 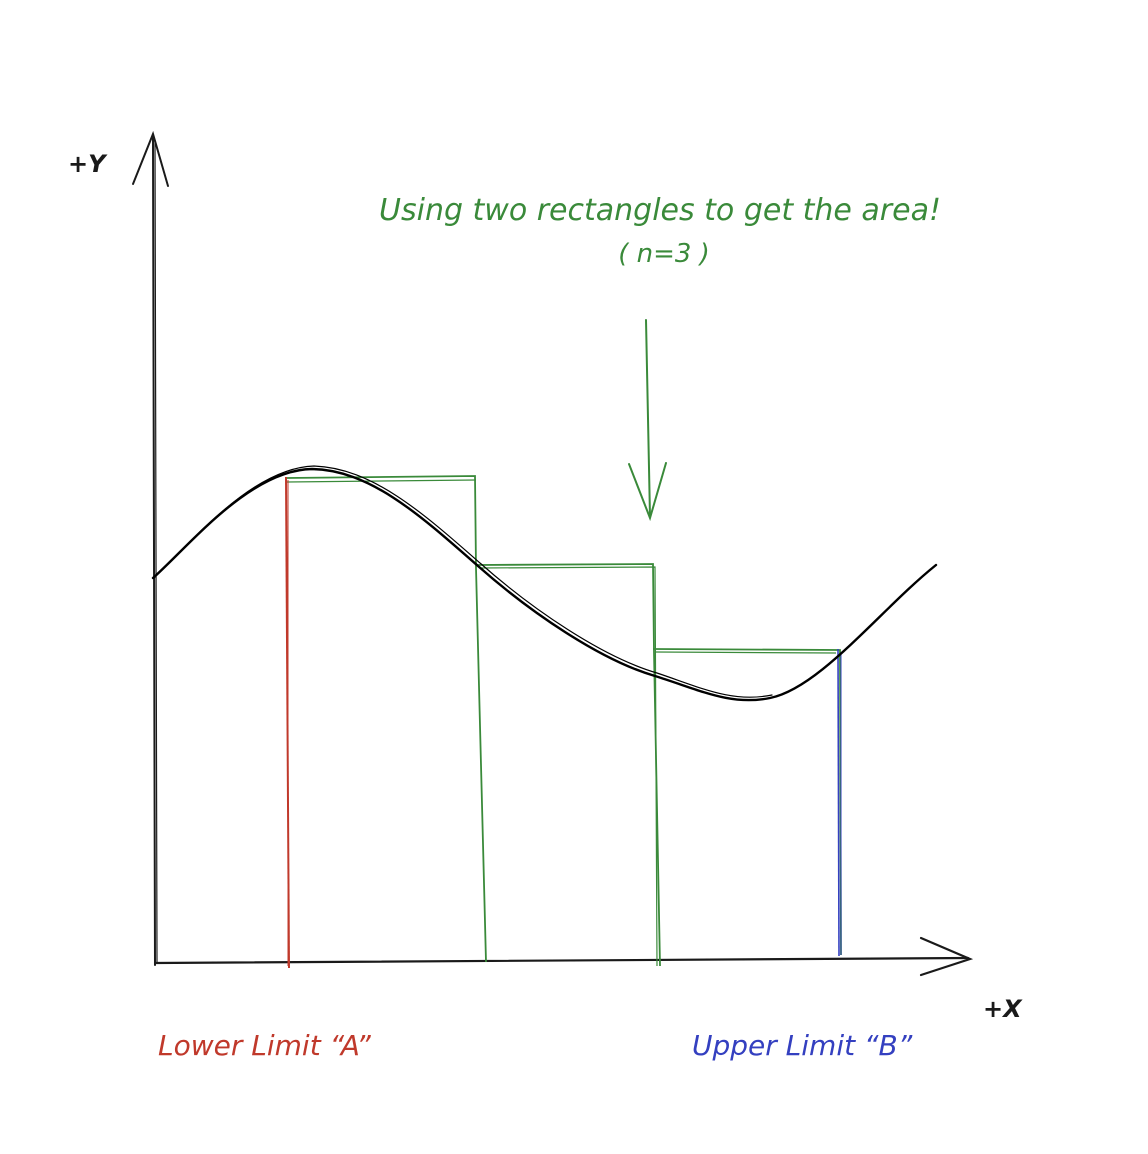 I want to click on lower-limit-label: Lower Limit “A”, so click(x=264, y=1045).